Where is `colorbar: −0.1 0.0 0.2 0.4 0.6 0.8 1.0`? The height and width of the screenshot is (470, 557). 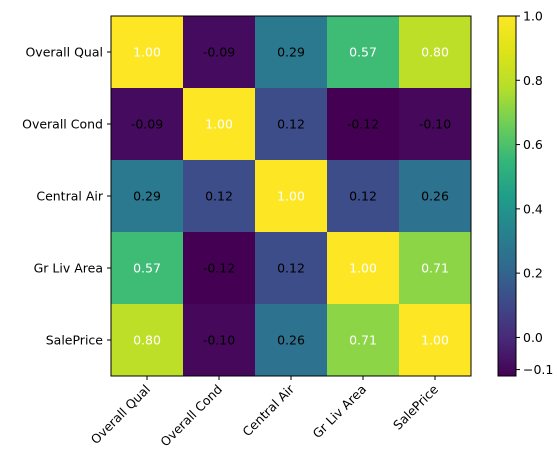 colorbar: −0.1 0.0 0.2 0.4 0.6 0.8 1.0 is located at coordinates (525, 193).